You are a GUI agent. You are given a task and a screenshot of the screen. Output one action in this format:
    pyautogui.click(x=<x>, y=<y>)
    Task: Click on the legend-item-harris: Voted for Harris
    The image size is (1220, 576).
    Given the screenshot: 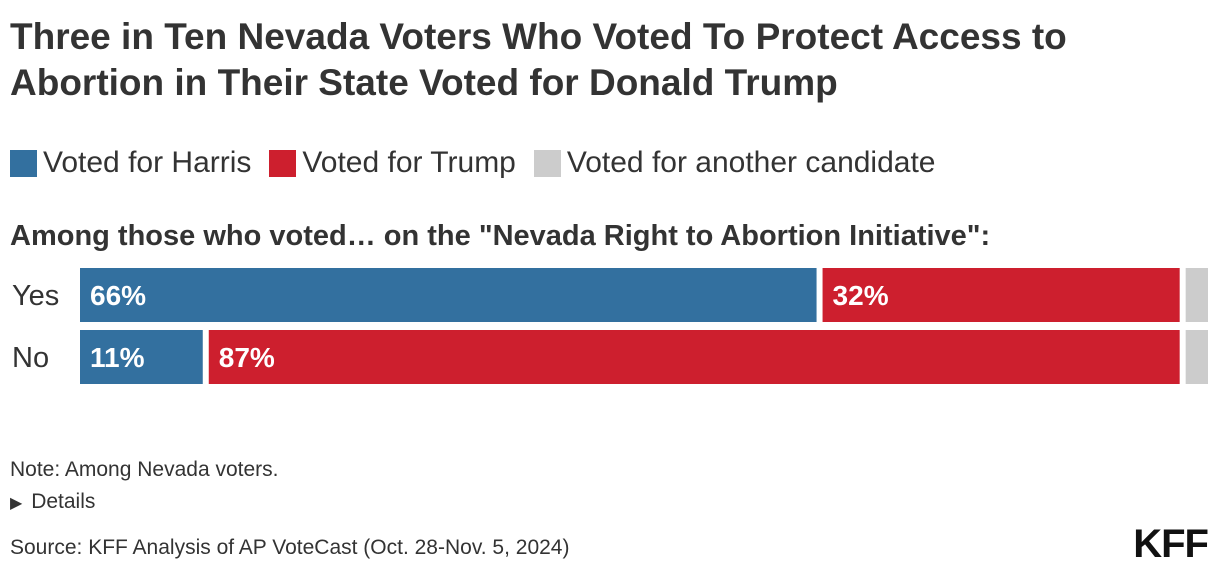 What is the action you would take?
    pyautogui.click(x=130, y=163)
    